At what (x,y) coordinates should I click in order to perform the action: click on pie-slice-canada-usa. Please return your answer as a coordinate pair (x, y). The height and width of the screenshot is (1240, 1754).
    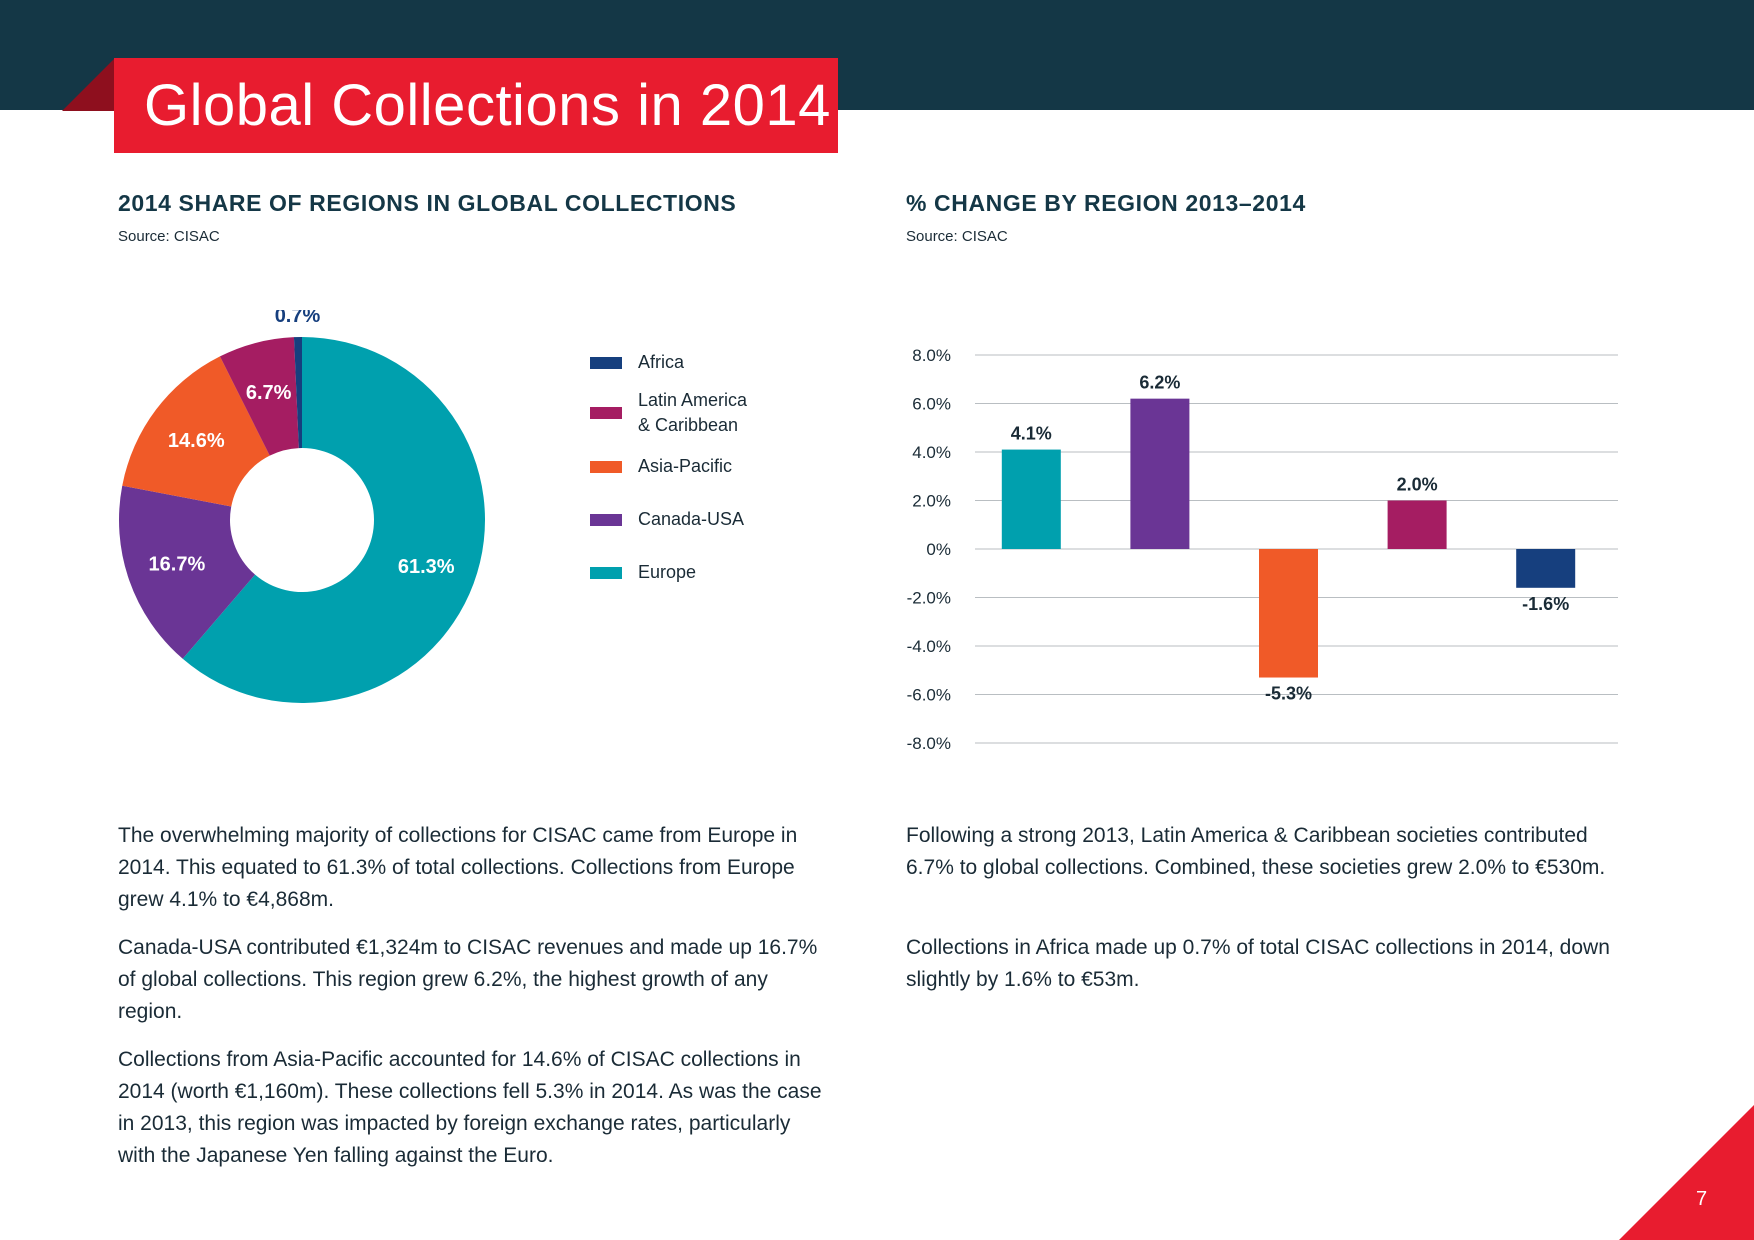
    Looking at the image, I should click on (187, 572).